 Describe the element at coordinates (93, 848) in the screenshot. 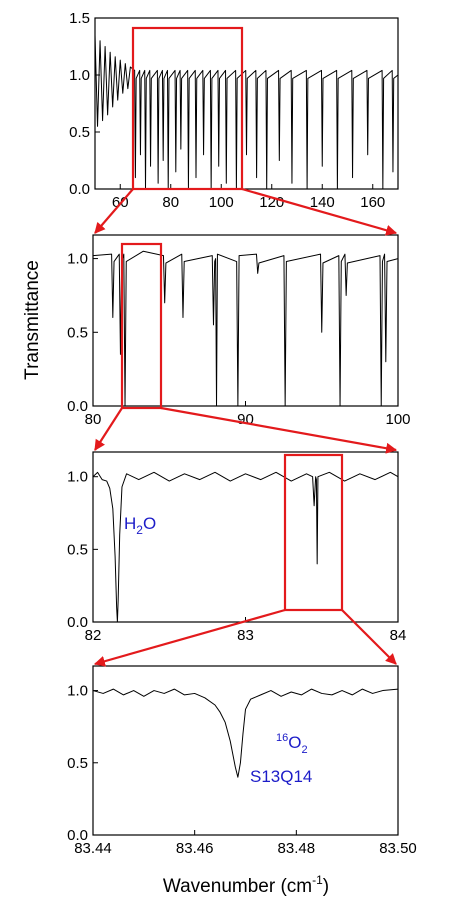

I see `x-tick-label: 83.44` at that location.